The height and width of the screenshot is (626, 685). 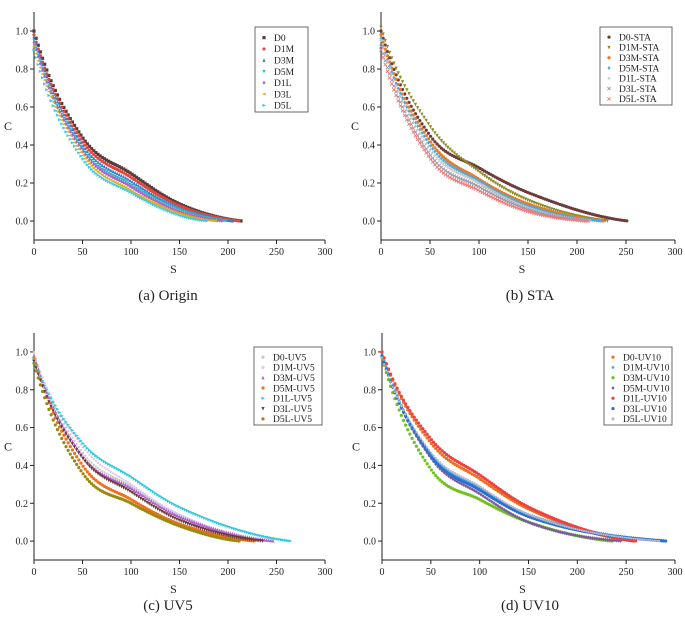 I want to click on legend-label: D1M, so click(x=284, y=50).